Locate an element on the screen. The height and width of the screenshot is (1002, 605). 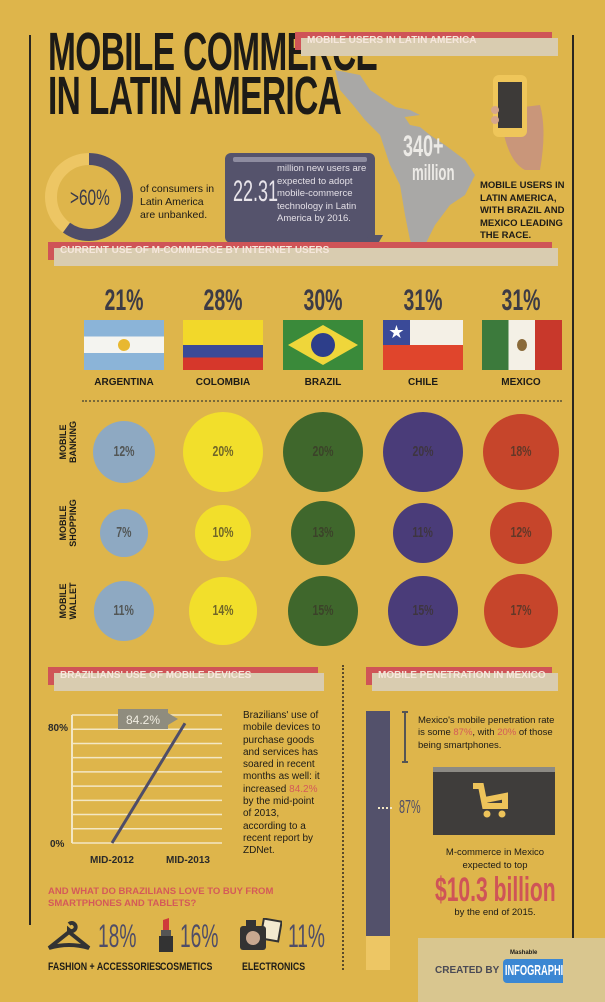
flag-colombia is located at coordinates (223, 345).